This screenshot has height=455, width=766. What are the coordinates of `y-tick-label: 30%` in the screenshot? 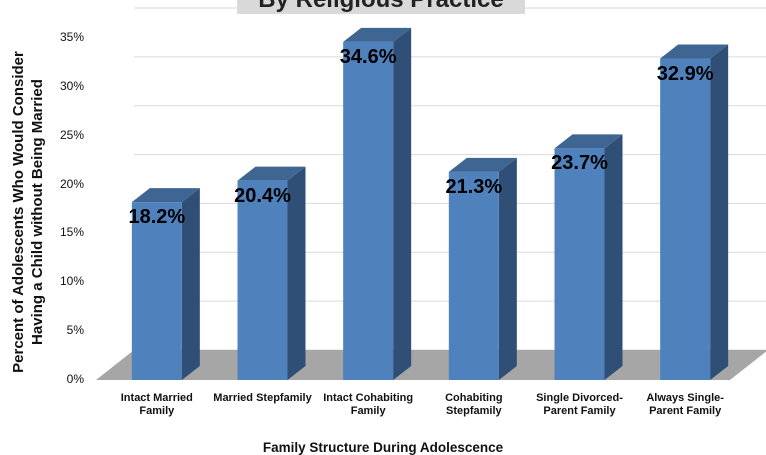 It's located at (71, 85).